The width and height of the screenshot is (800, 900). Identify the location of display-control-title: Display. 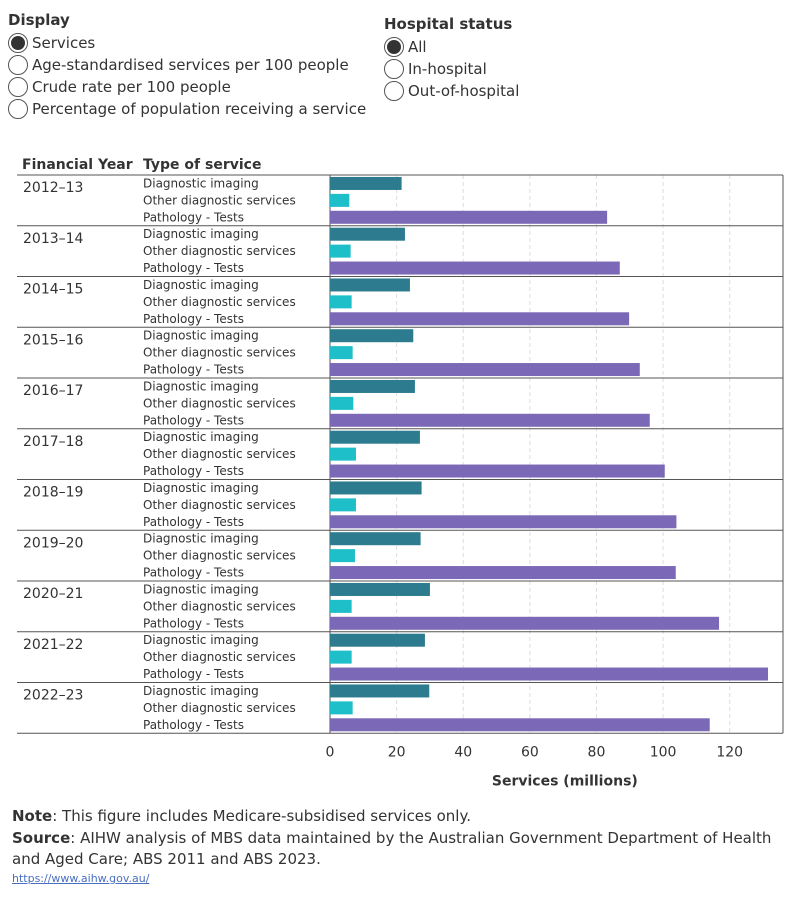
(39, 20).